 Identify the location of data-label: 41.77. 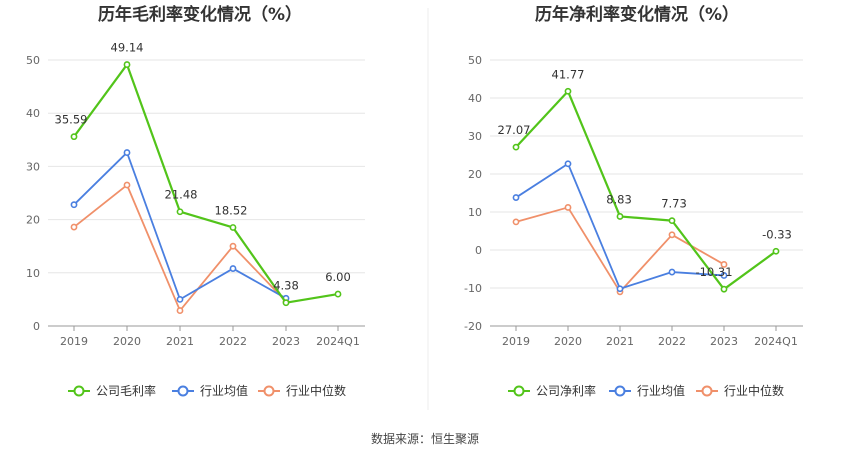
(568, 74).